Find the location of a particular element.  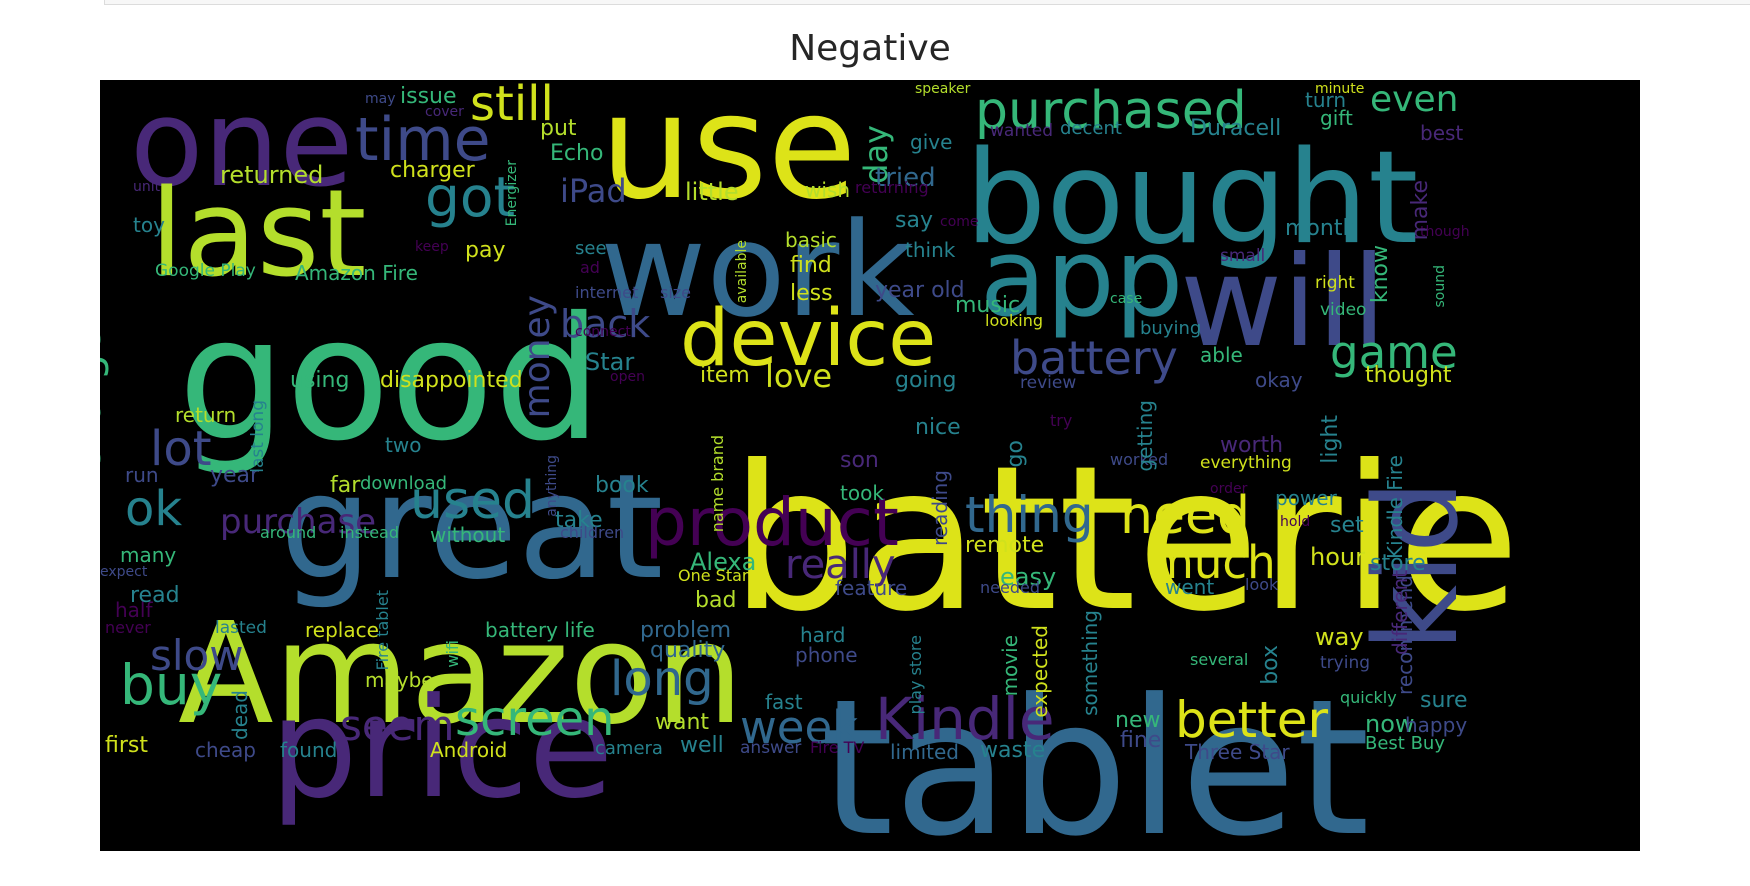

cloud-word: used is located at coordinates (473, 501).